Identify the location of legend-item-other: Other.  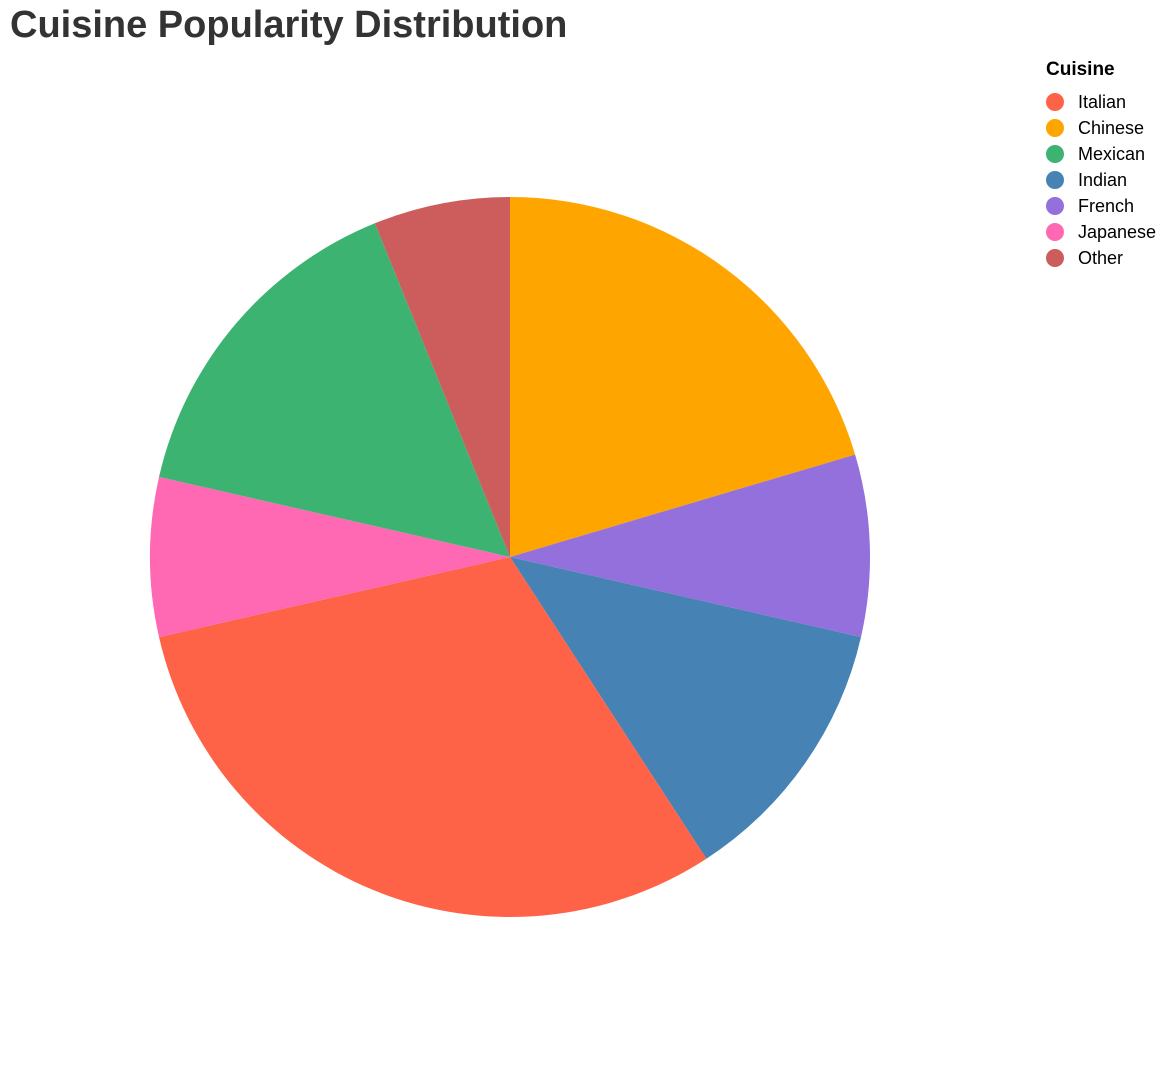
(1101, 258).